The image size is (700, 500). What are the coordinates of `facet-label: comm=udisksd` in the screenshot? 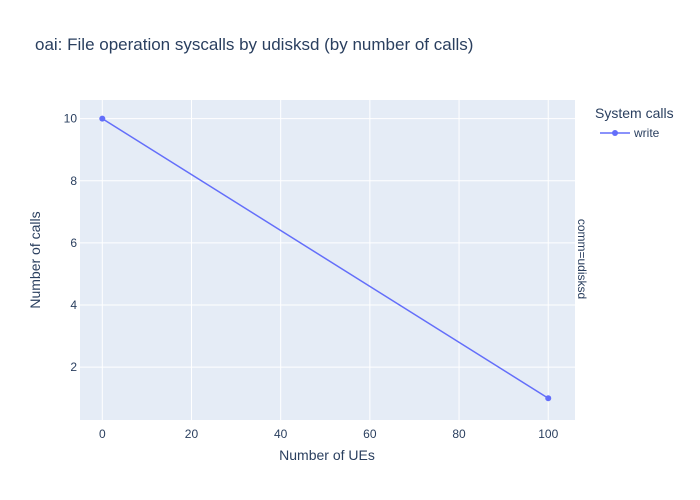 It's located at (582, 259).